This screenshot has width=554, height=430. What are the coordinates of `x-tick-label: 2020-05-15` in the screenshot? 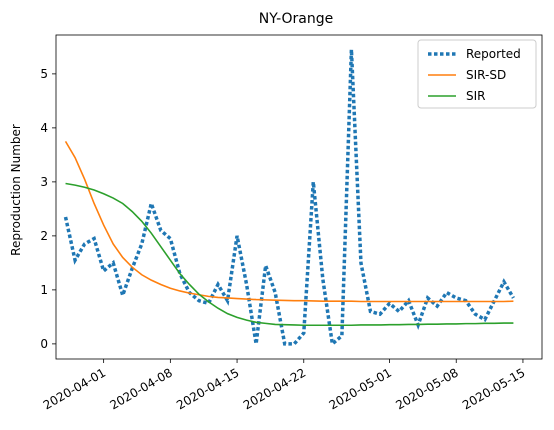 It's located at (493, 388).